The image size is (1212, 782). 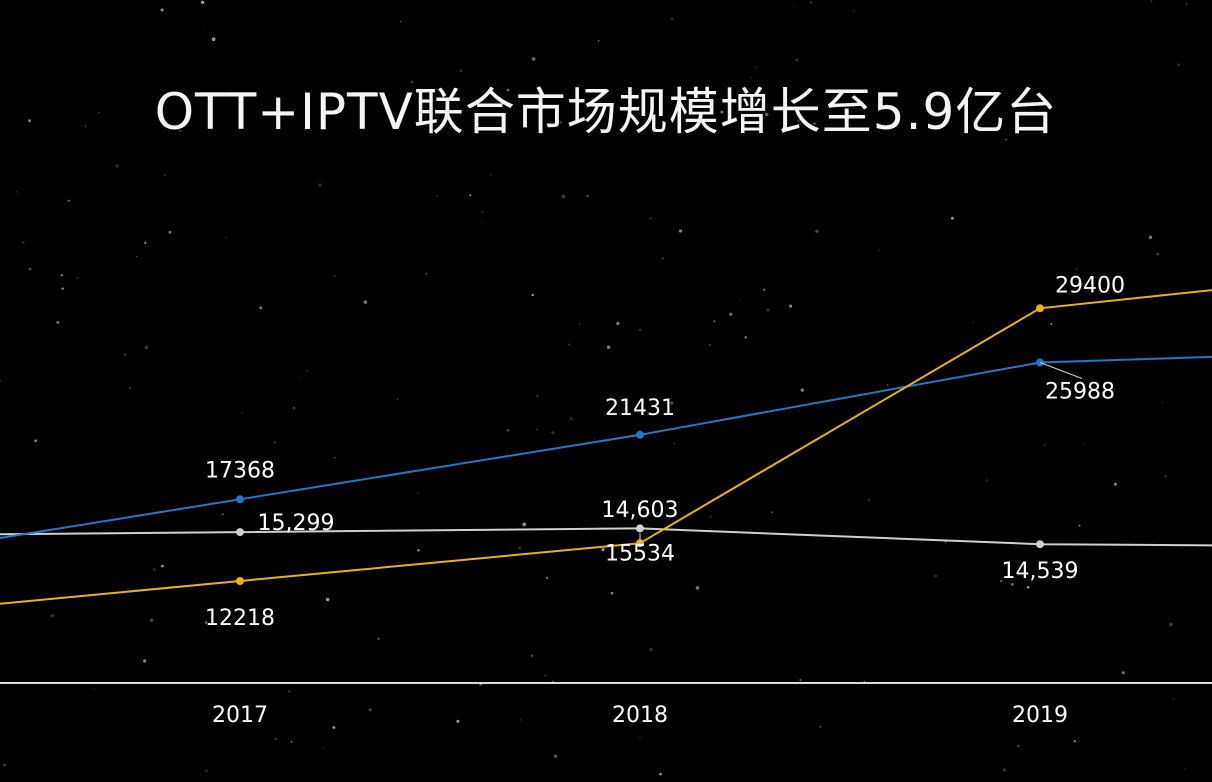 What do you see at coordinates (640, 715) in the screenshot?
I see `x-tick-label: 2018` at bounding box center [640, 715].